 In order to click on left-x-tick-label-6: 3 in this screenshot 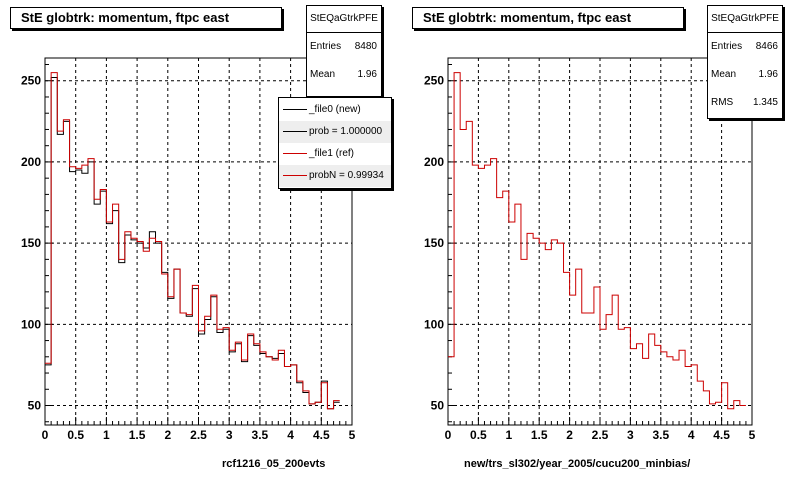, I will do `click(229, 435)`.